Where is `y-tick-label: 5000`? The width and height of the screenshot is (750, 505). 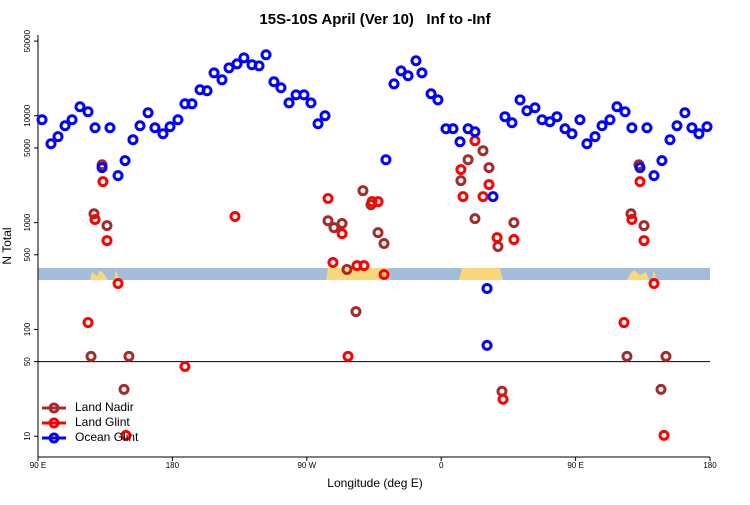
y-tick-label: 5000 is located at coordinates (27, 147).